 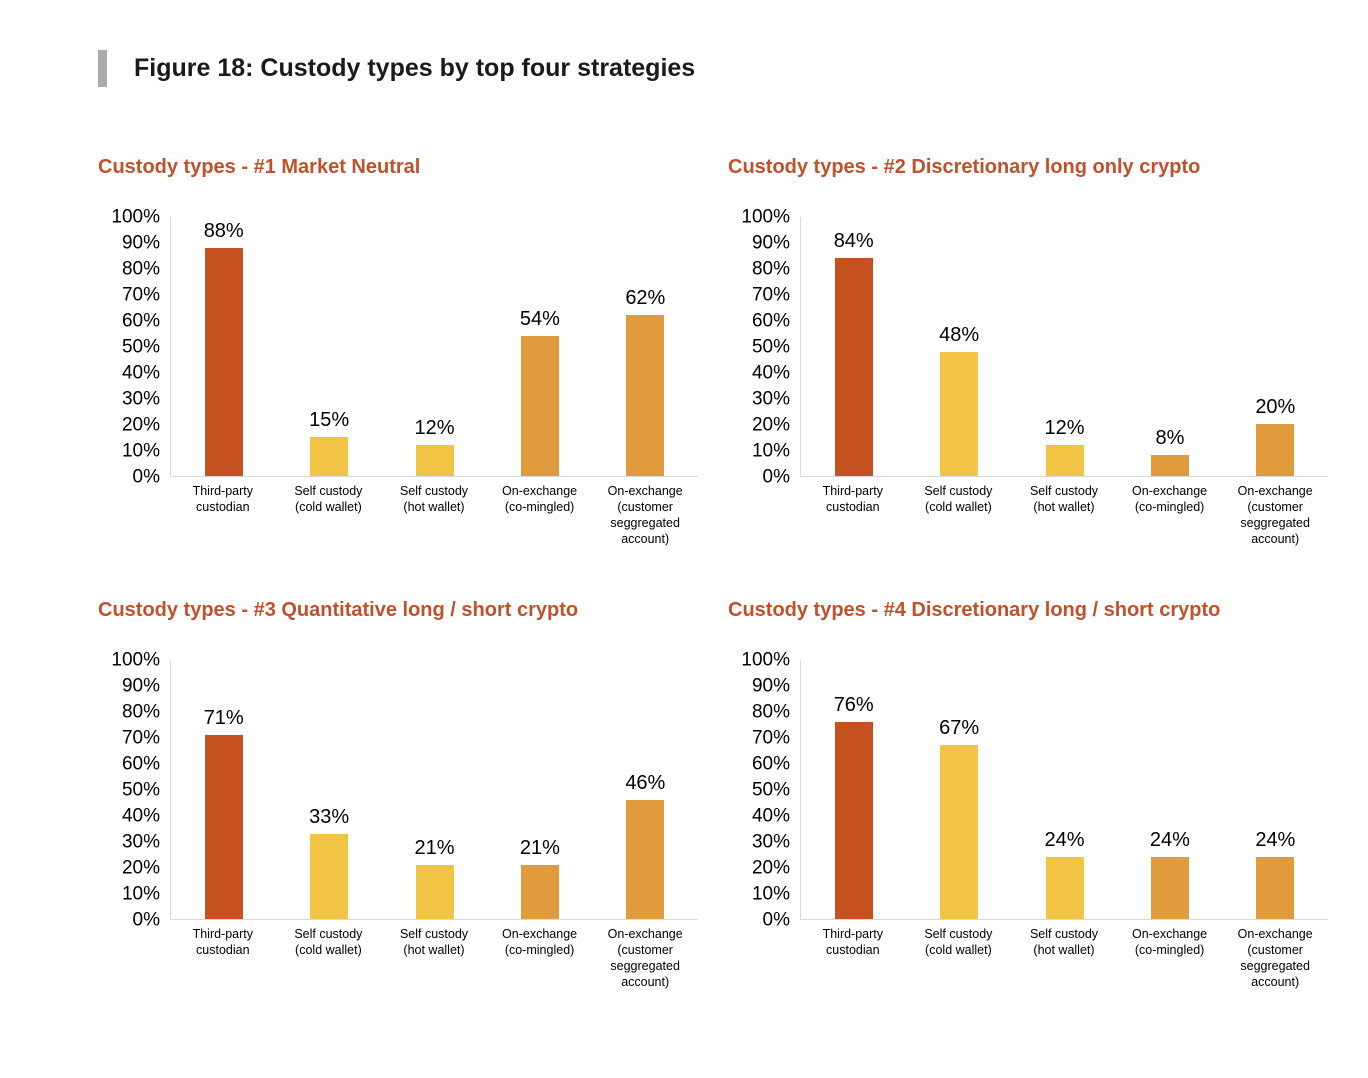 What do you see at coordinates (259, 167) in the screenshot?
I see `chart-title: Custody types - #1 Market Neutral` at bounding box center [259, 167].